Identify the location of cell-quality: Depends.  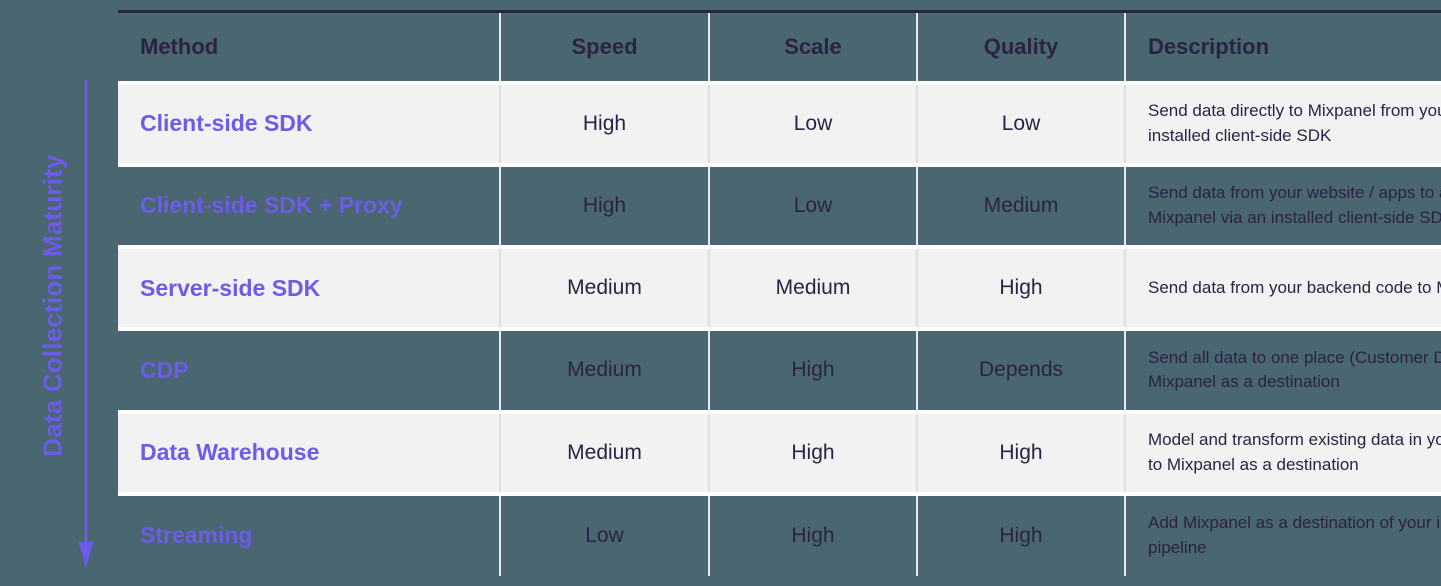
(1020, 370).